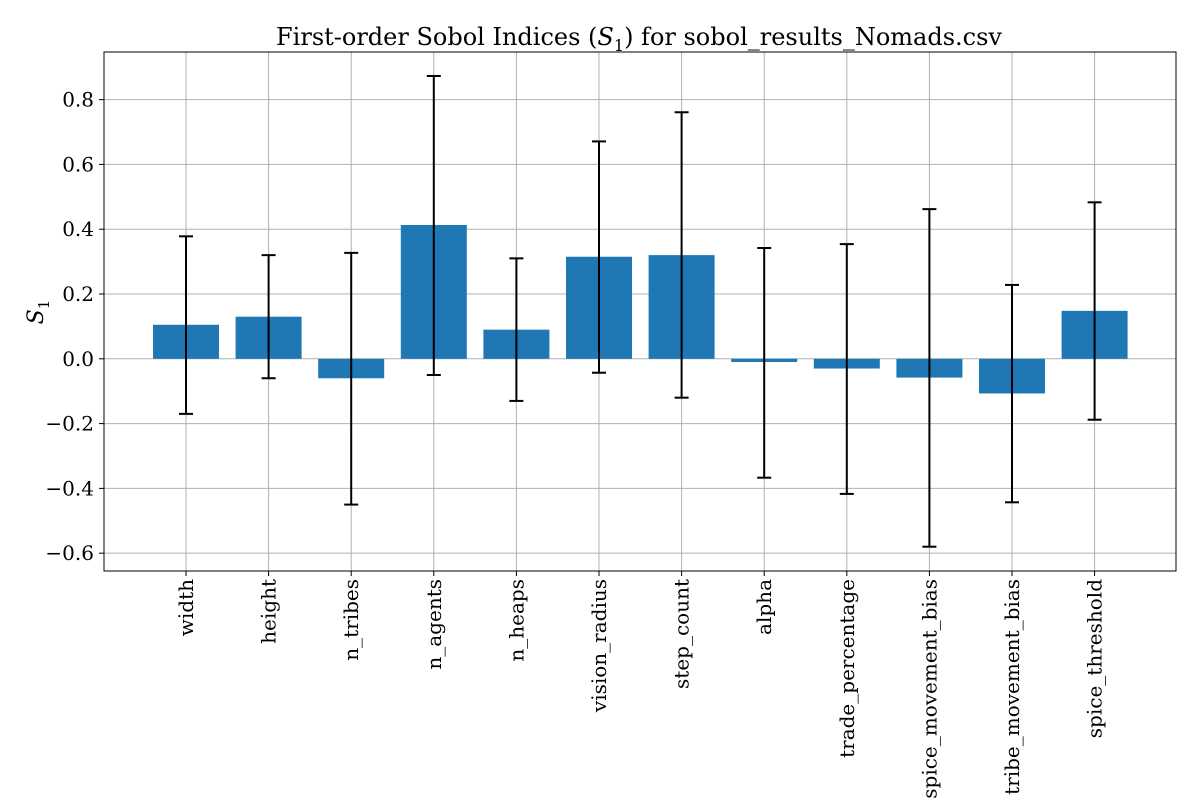  Describe the element at coordinates (69, 424) in the screenshot. I see `y-tick-label: −0.2` at that location.